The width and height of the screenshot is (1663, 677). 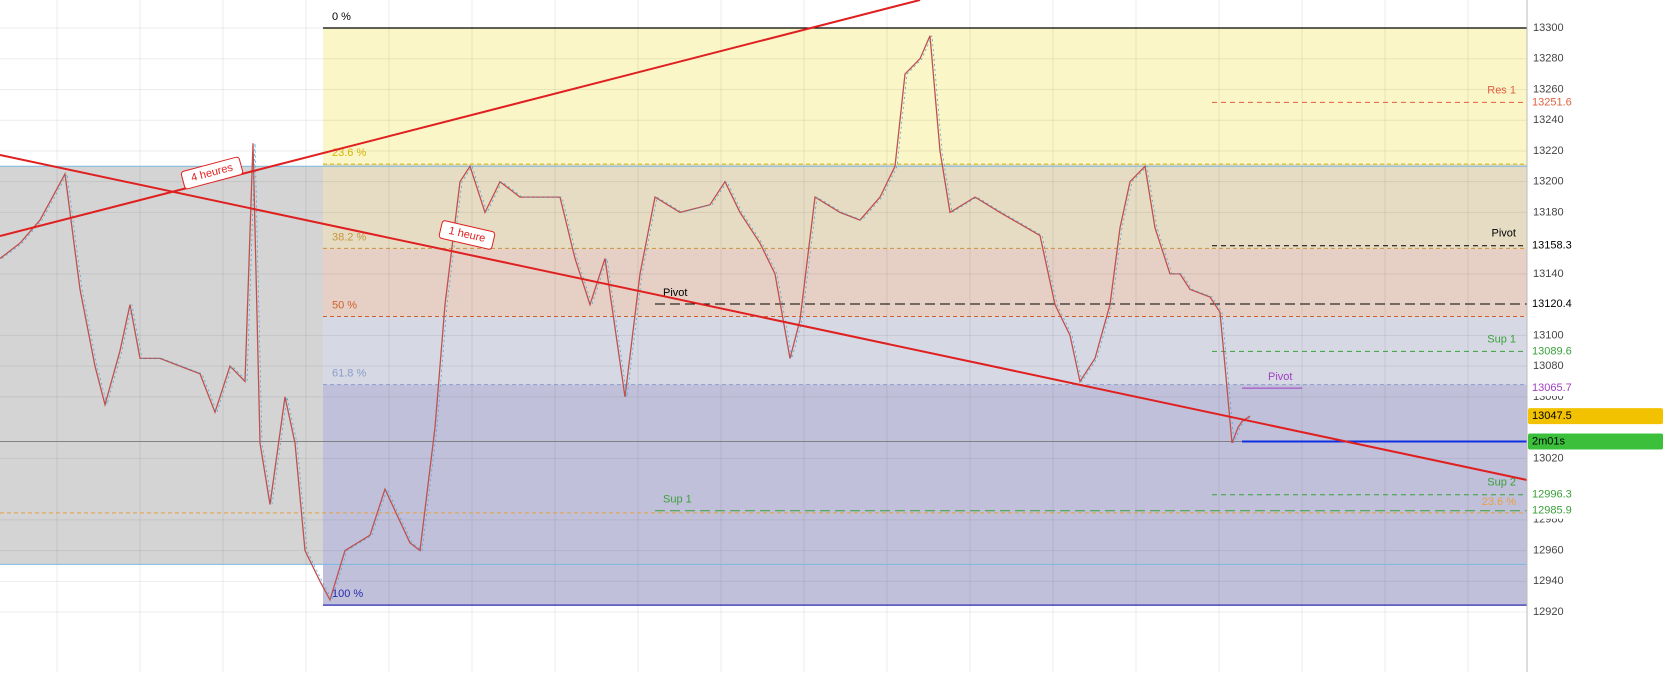 I want to click on fib-label: 50 %, so click(x=344, y=305).